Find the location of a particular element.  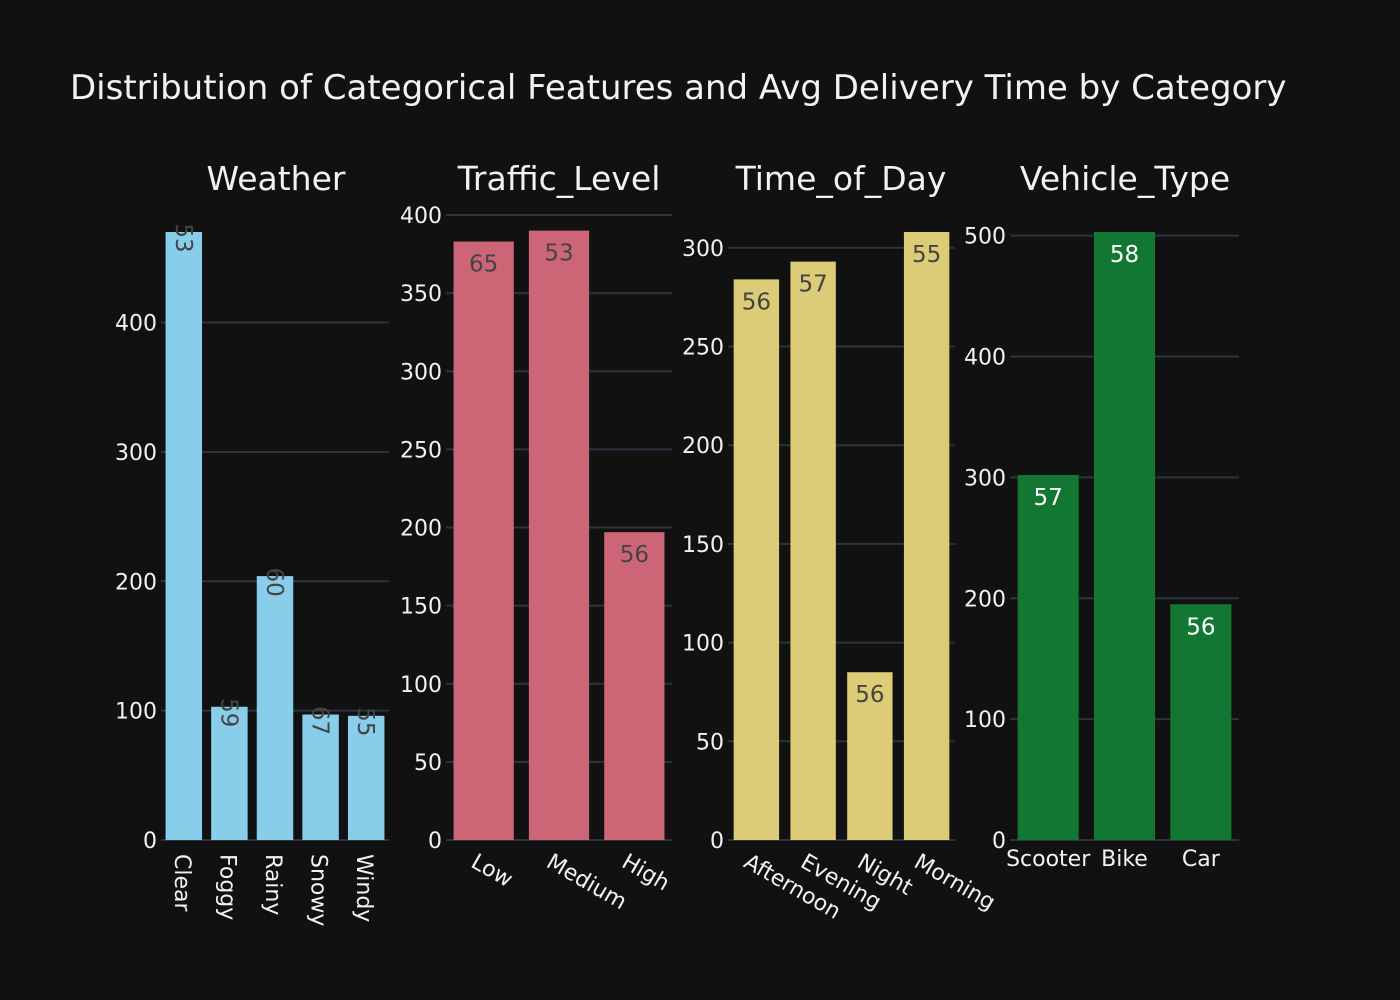

data-label: 58 is located at coordinates (1124, 255).